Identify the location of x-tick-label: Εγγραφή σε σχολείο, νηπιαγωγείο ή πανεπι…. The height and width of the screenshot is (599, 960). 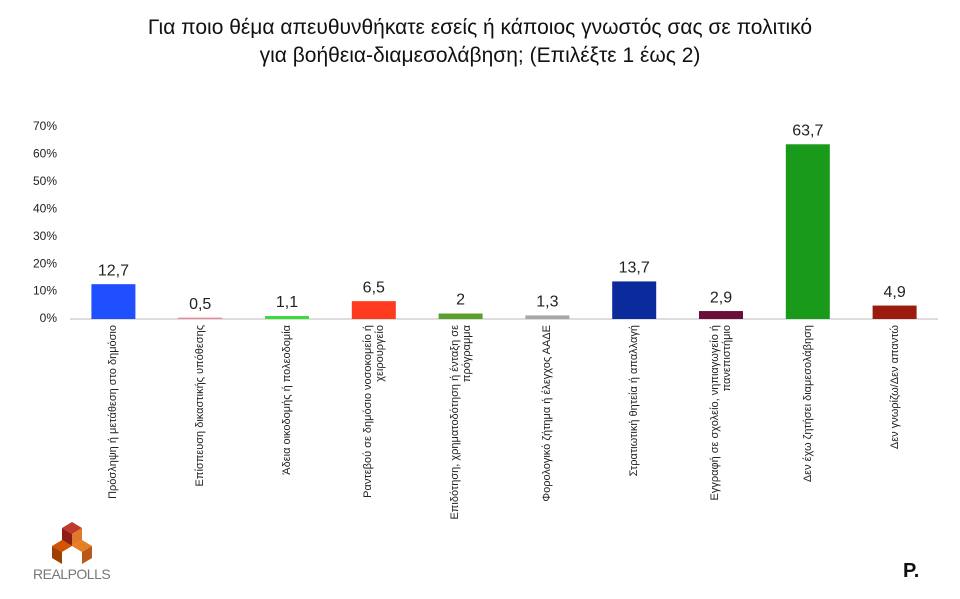
(721, 413).